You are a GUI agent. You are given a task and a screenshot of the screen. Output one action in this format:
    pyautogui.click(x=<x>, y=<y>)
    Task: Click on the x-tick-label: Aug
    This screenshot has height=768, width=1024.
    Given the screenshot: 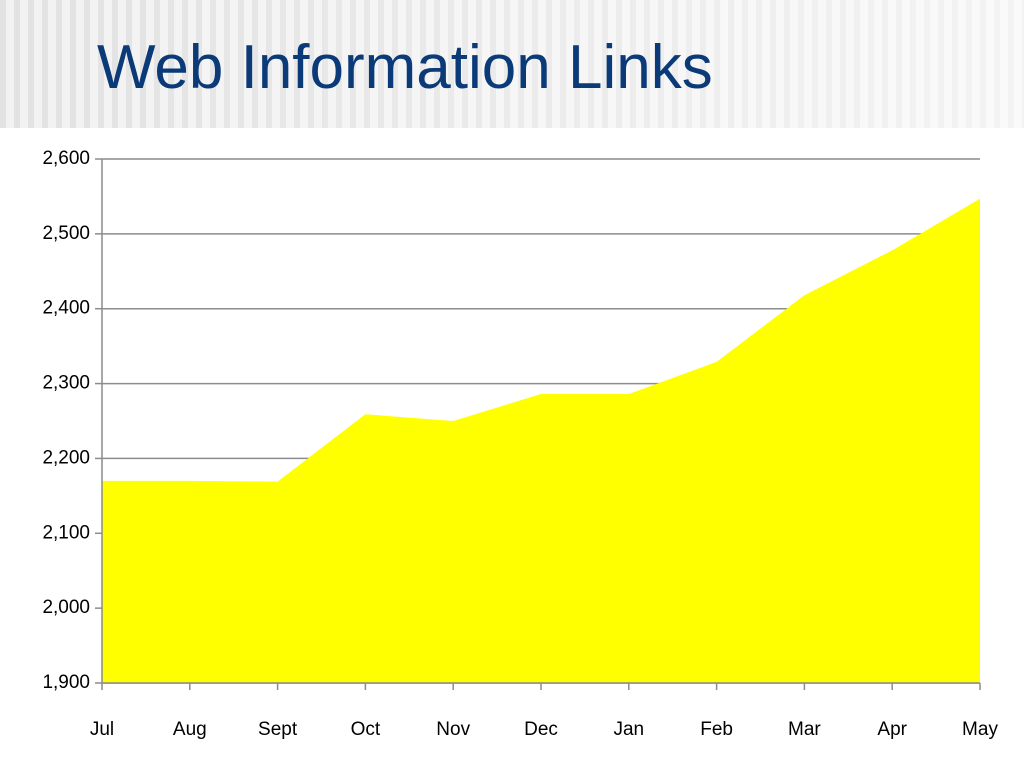 What is the action you would take?
    pyautogui.click(x=190, y=729)
    